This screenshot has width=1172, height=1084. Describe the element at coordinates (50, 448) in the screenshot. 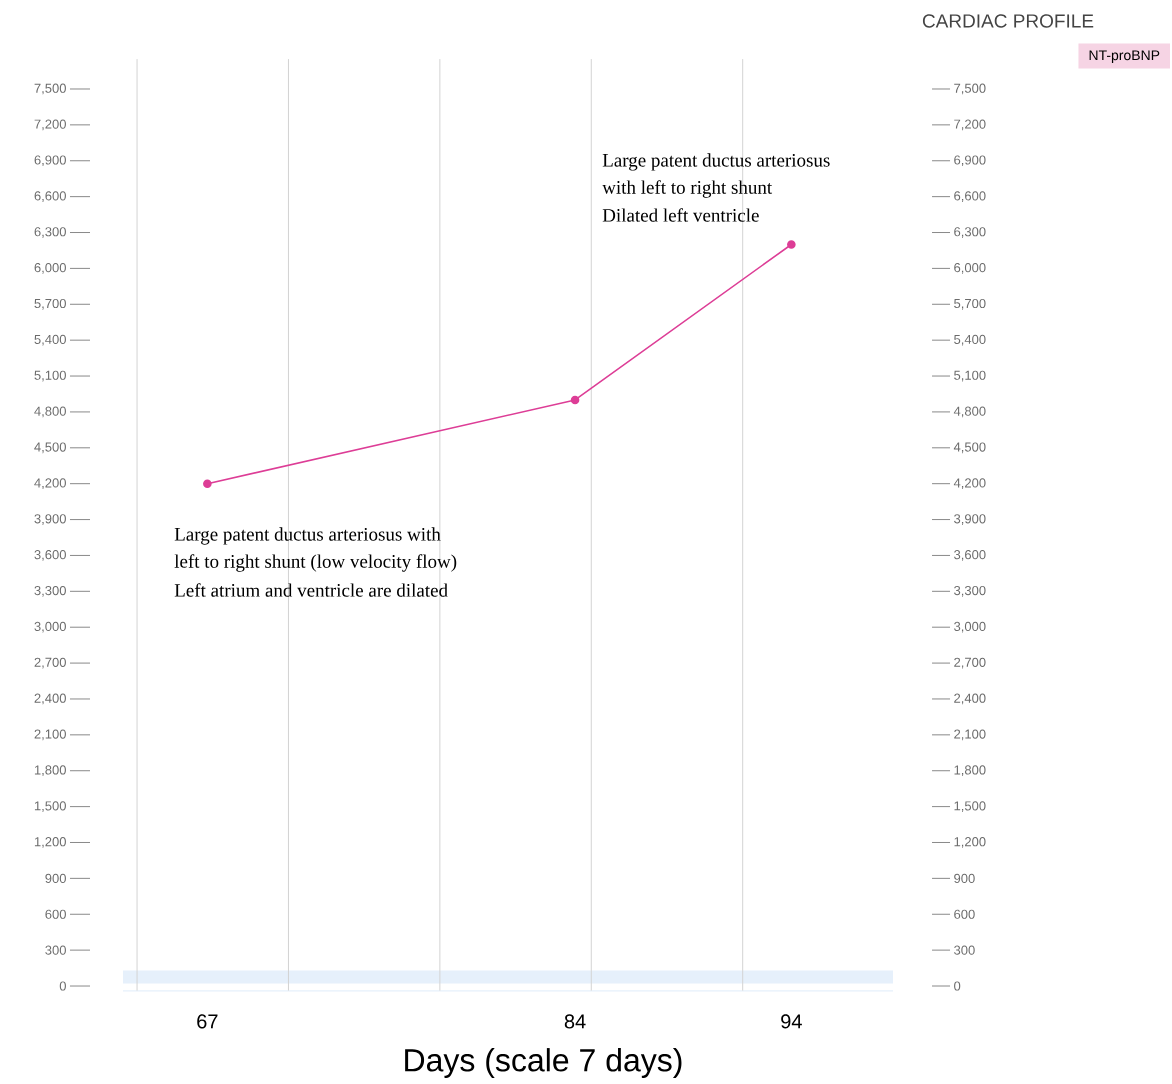

I see `y-tick-label: 4,500` at that location.